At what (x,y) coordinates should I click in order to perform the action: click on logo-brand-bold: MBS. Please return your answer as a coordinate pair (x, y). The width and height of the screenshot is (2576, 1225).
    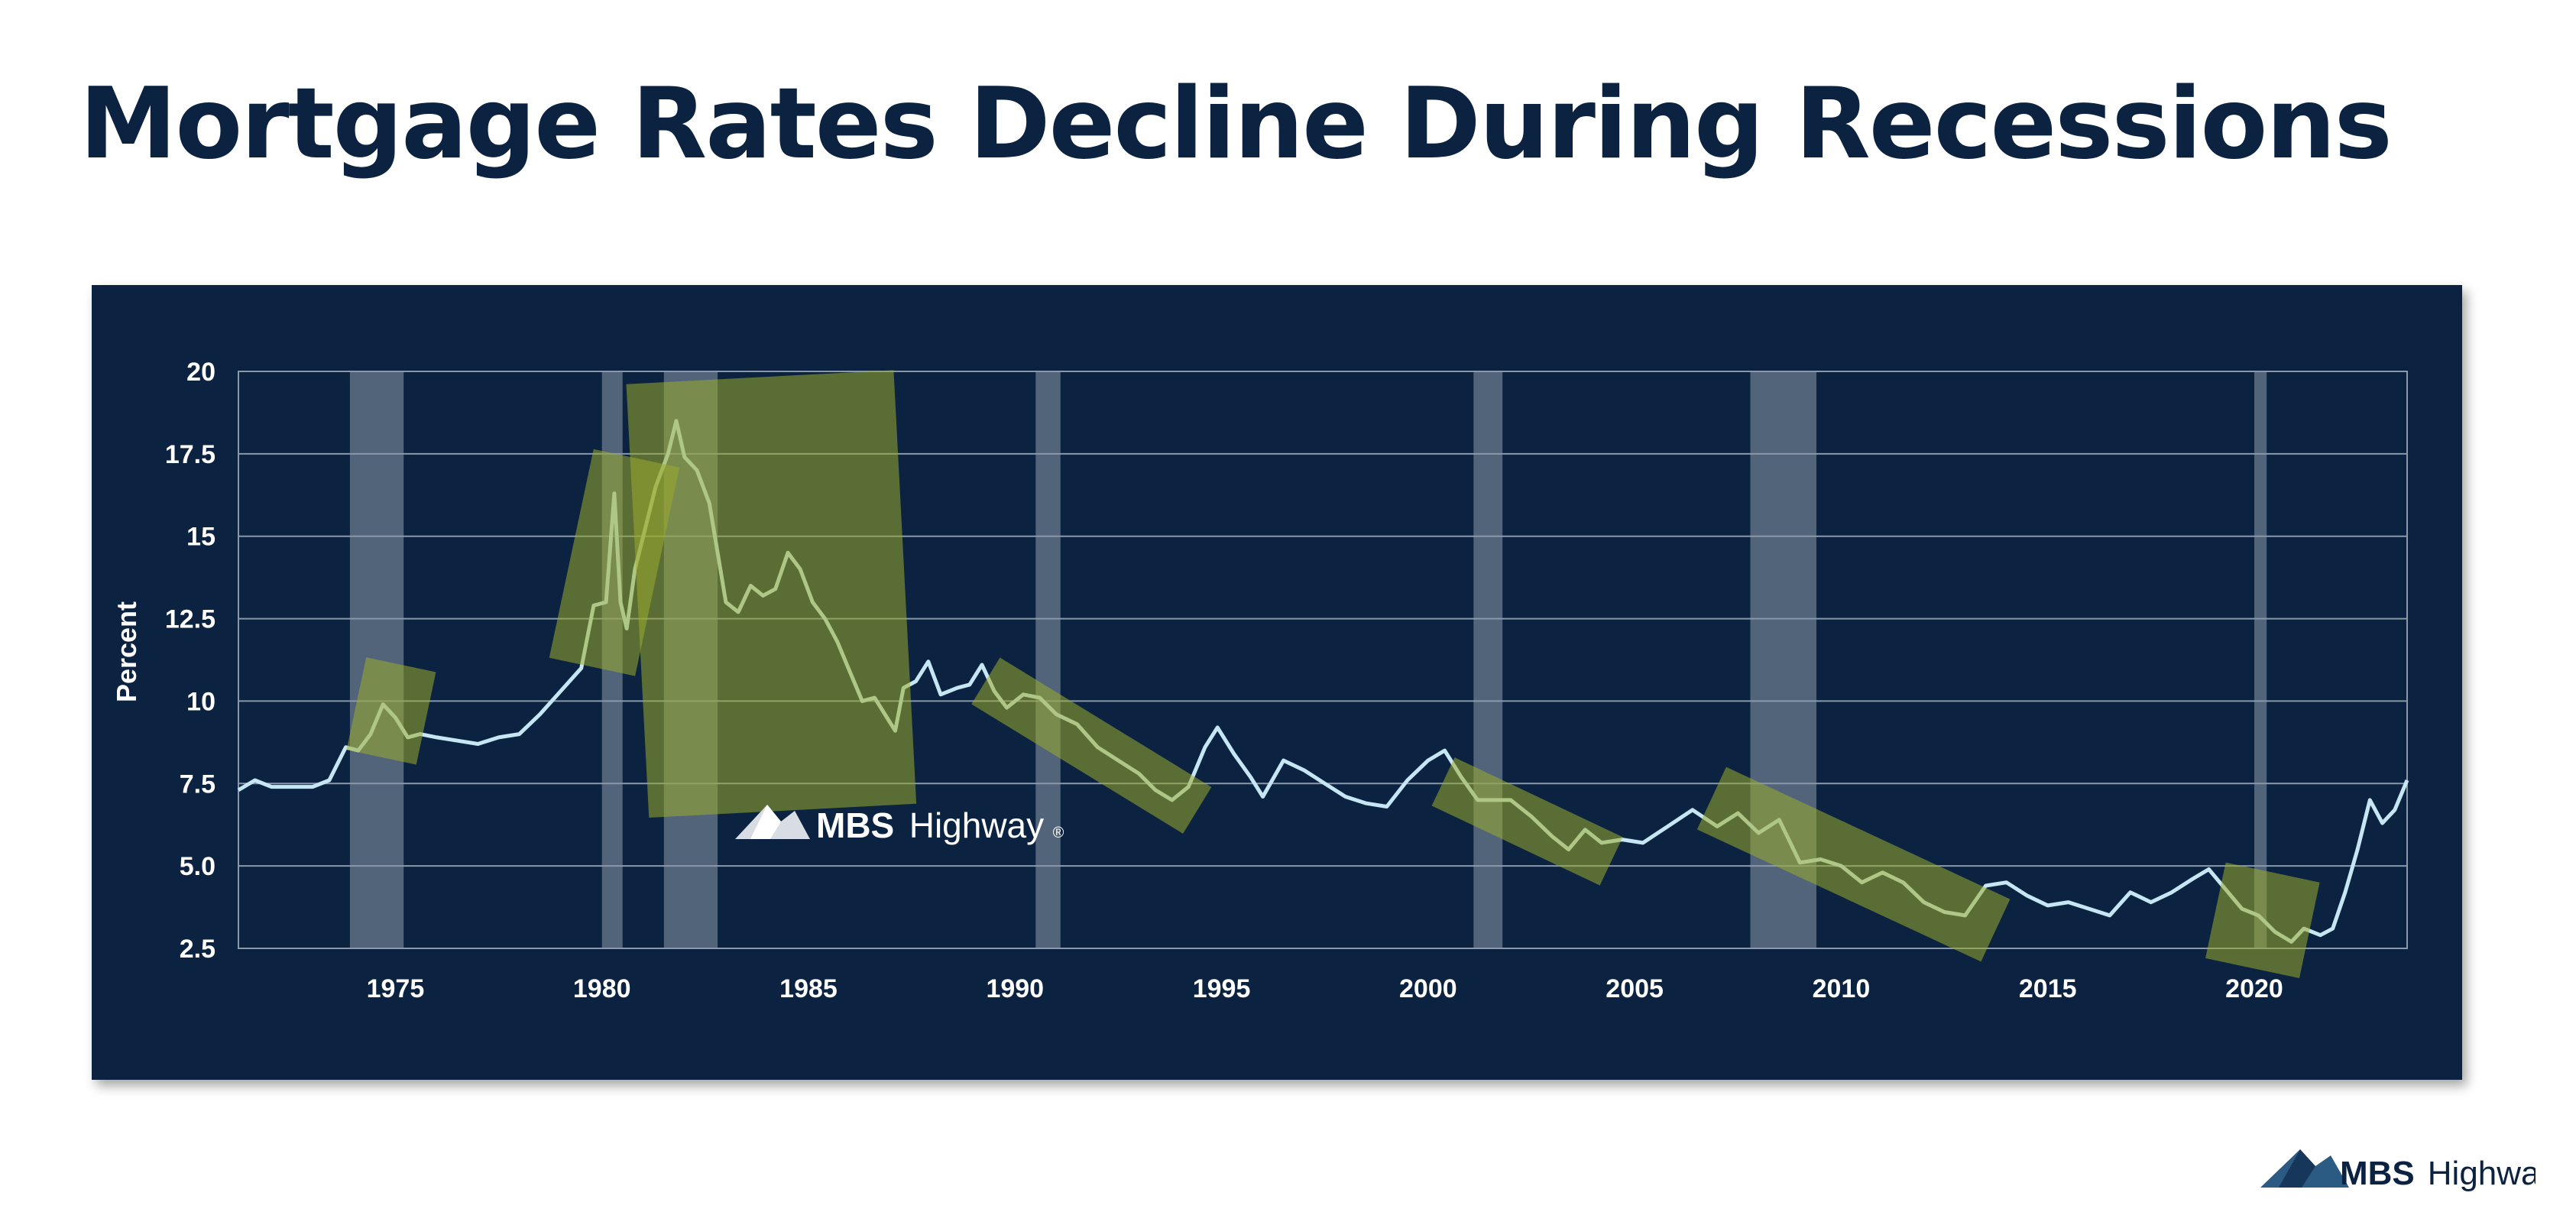
    Looking at the image, I should click on (855, 825).